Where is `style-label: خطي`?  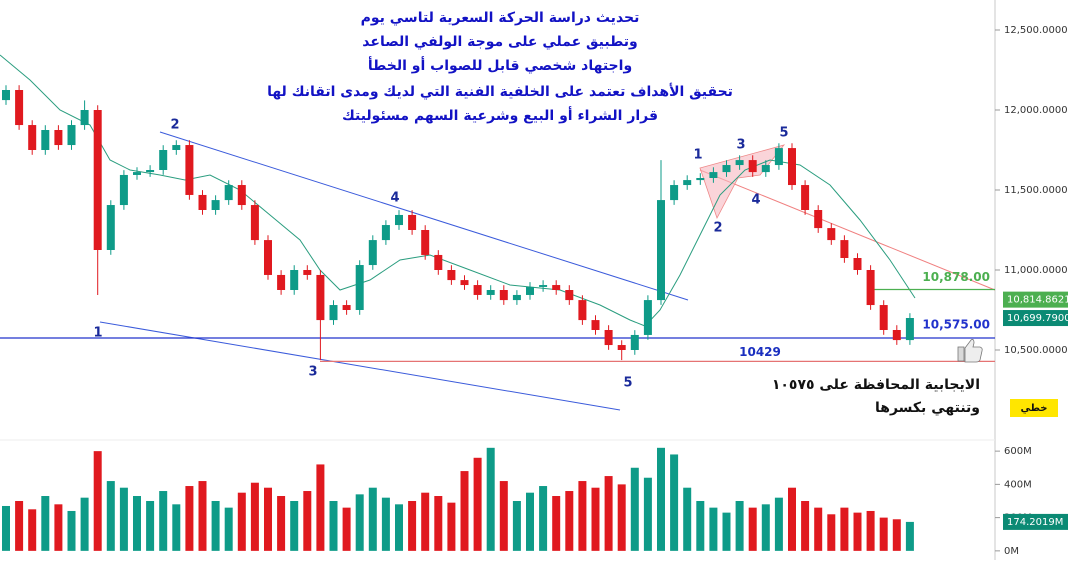
style-label: خطي is located at coordinates (1033, 408).